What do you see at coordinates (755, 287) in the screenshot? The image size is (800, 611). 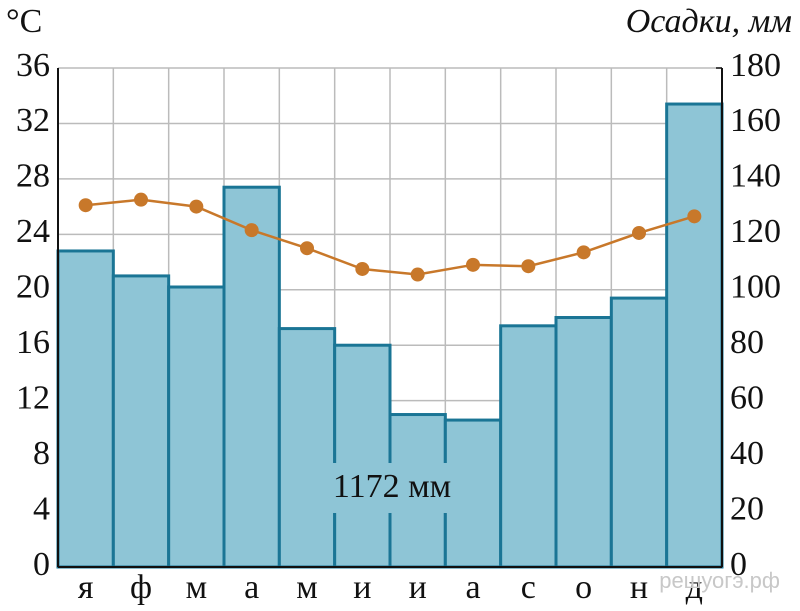 I see `y2-tick-label: 100` at bounding box center [755, 287].